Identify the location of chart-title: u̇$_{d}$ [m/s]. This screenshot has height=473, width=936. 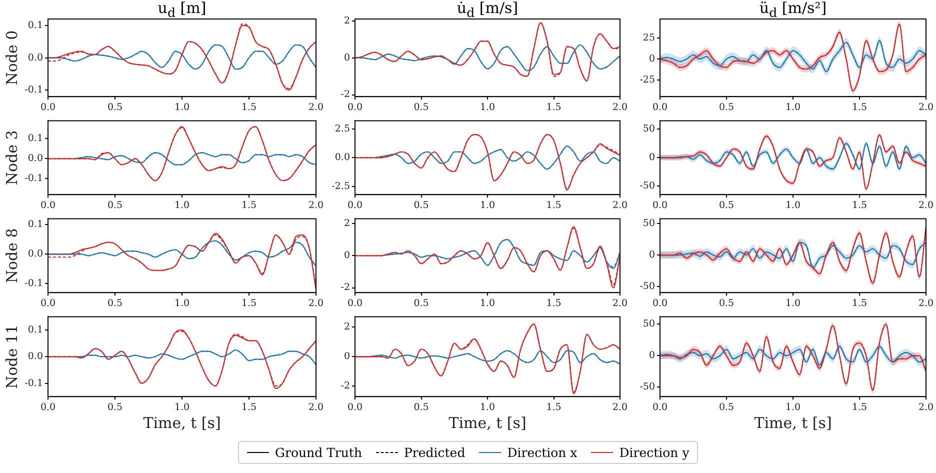
(488, 10).